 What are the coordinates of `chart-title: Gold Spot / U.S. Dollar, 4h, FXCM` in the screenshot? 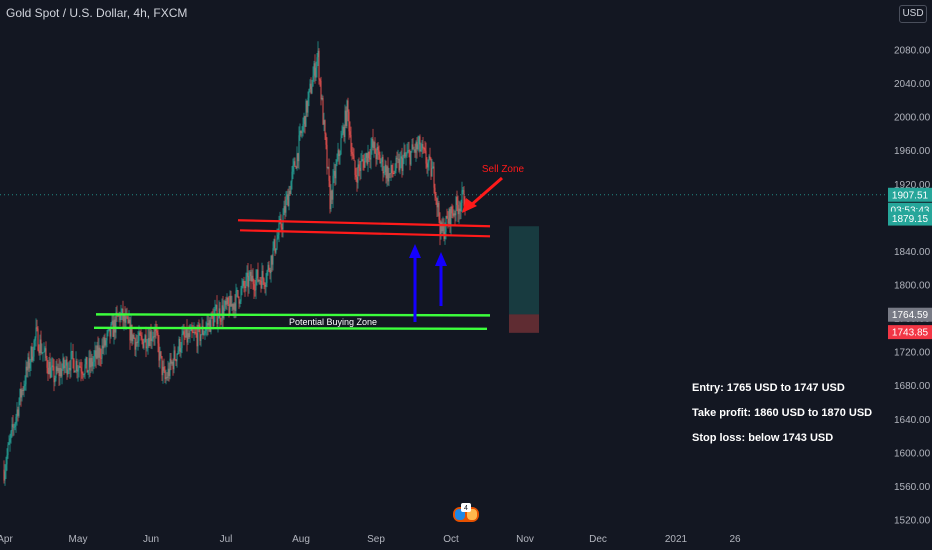 It's located at (97, 13).